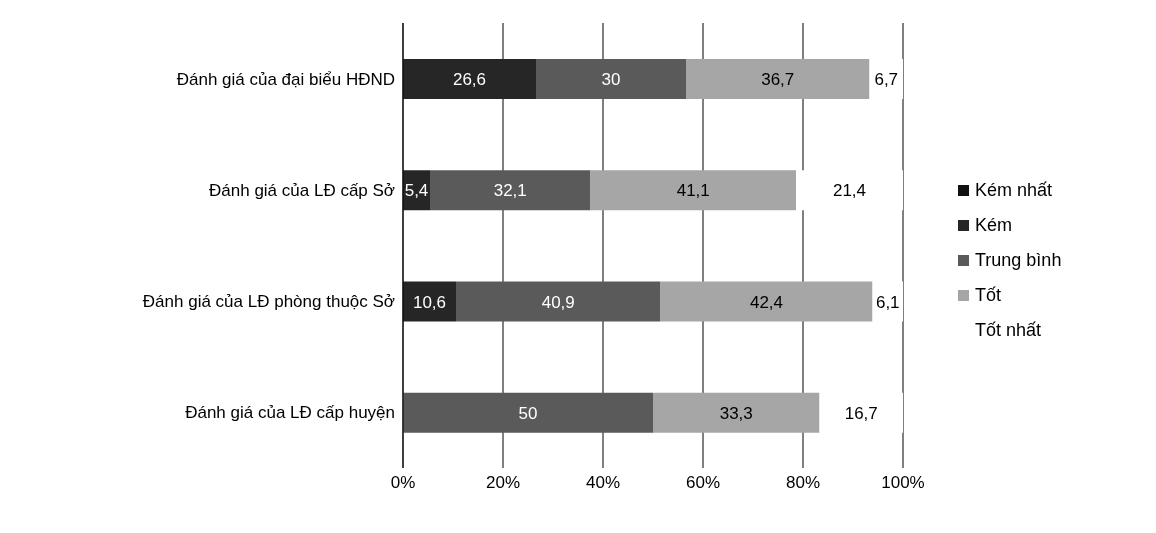 This screenshot has height=533, width=1156. What do you see at coordinates (766, 302) in the screenshot?
I see `data-label: 42,4` at bounding box center [766, 302].